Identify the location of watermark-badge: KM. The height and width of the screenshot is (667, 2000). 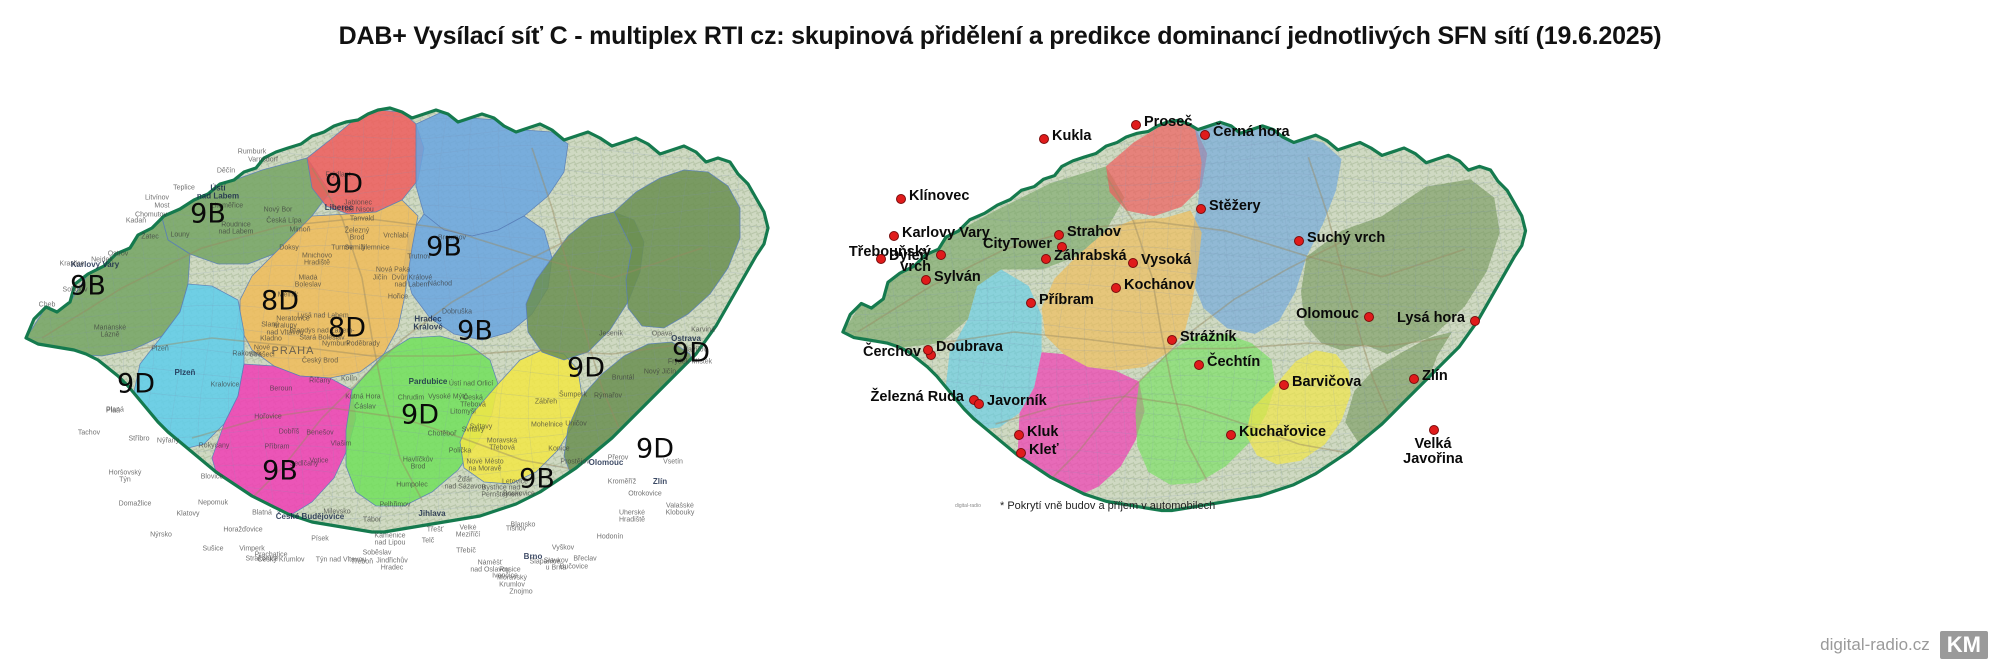
(1963, 645).